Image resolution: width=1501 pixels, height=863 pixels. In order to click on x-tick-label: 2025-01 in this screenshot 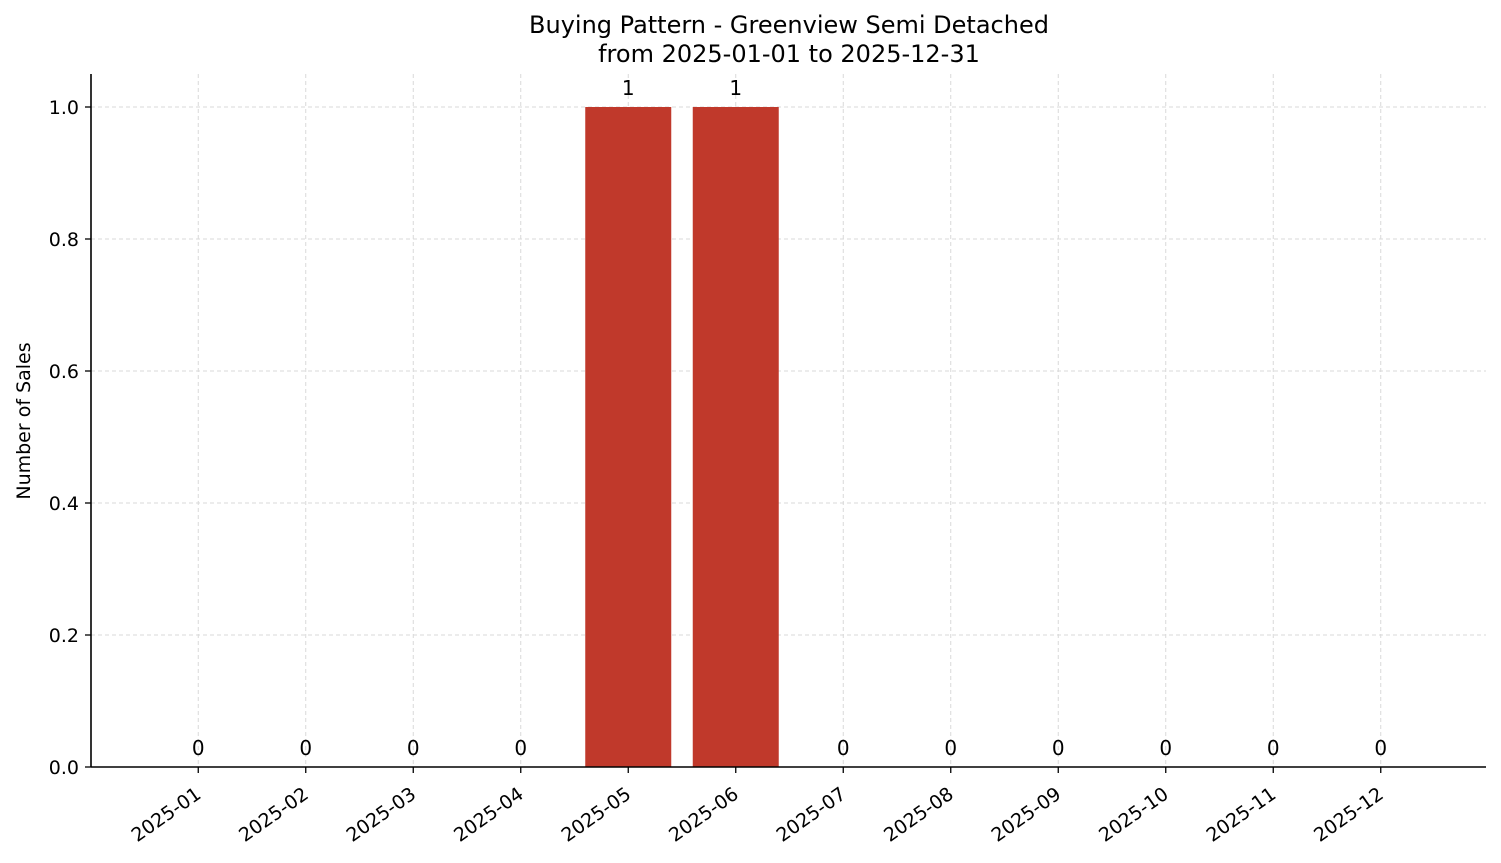, I will do `click(166, 815)`.